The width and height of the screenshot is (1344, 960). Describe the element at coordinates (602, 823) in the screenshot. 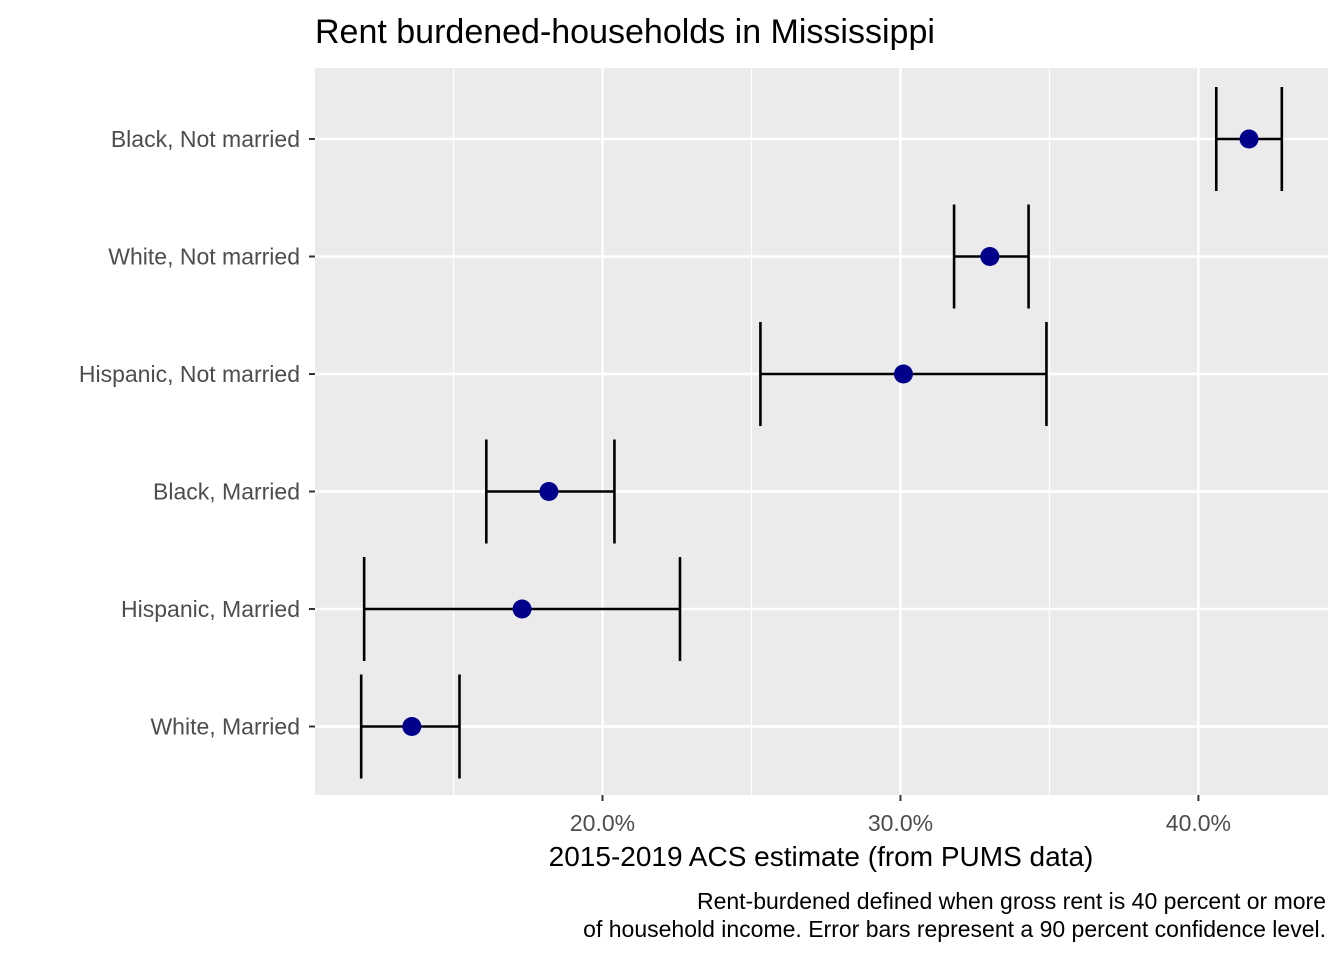

I see `x-tick-label: 20.0%` at that location.